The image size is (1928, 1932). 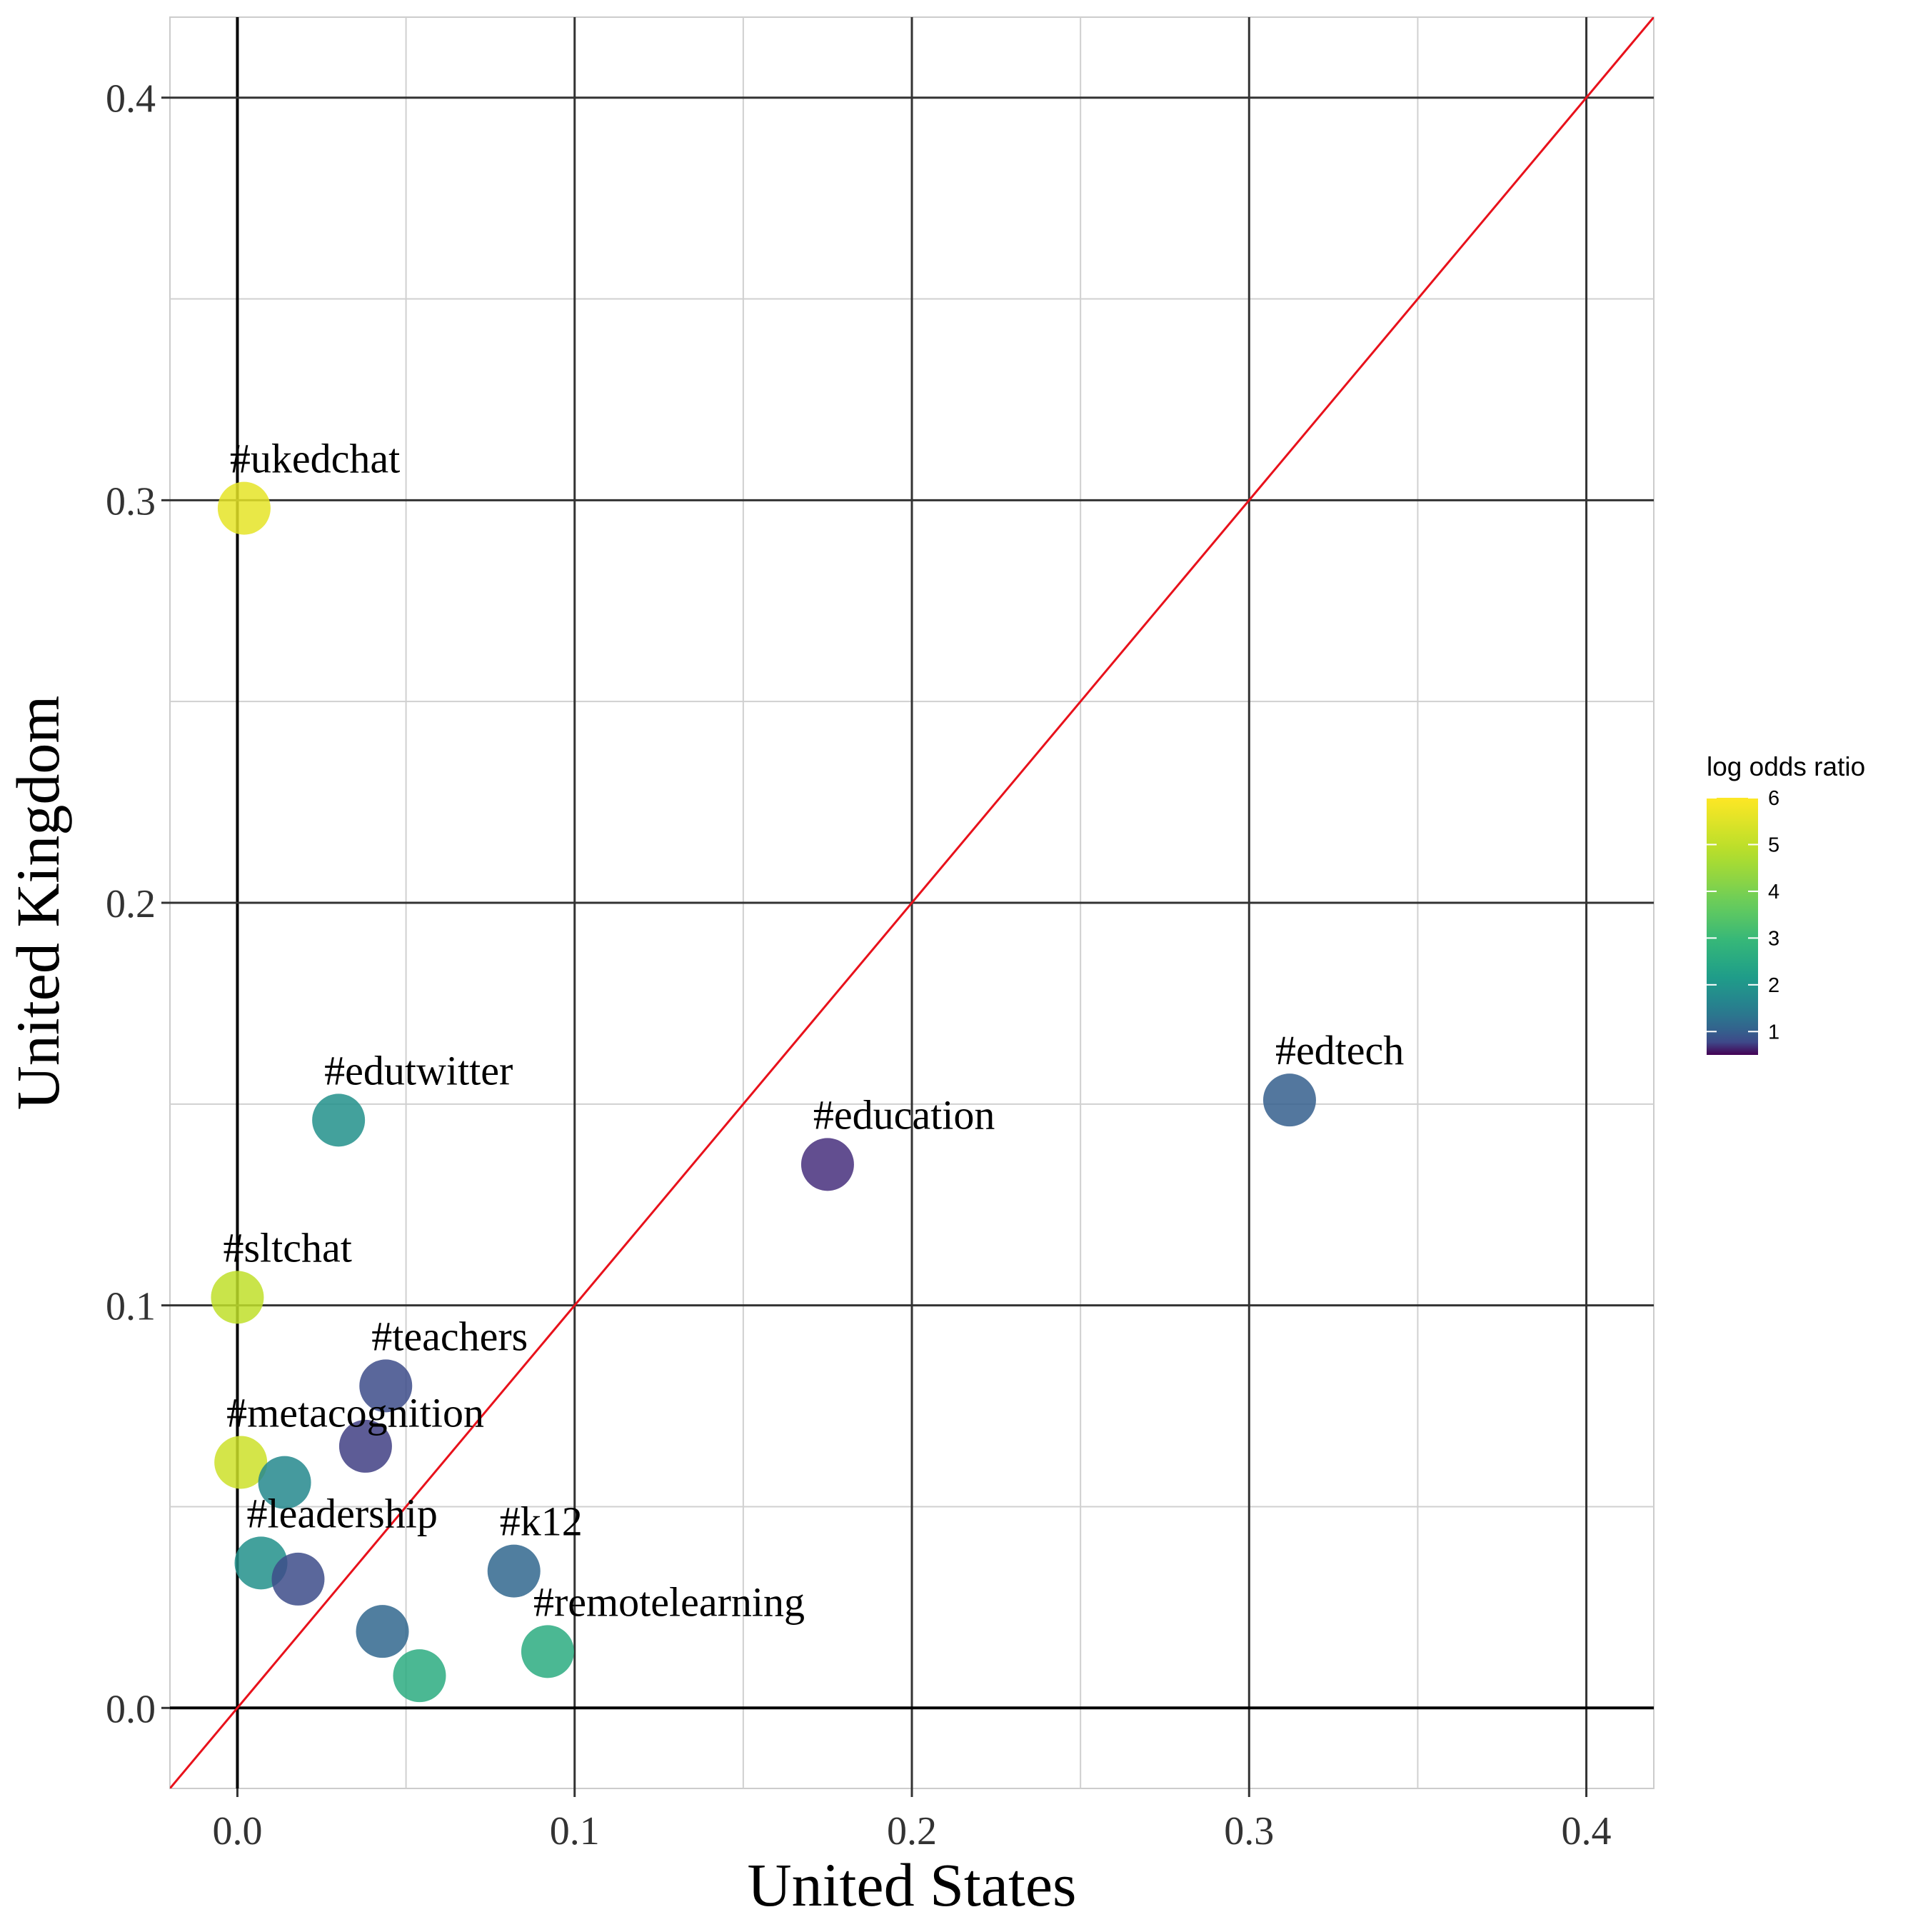 What do you see at coordinates (1786, 766) in the screenshot?
I see `legend-title: log odds ratio` at bounding box center [1786, 766].